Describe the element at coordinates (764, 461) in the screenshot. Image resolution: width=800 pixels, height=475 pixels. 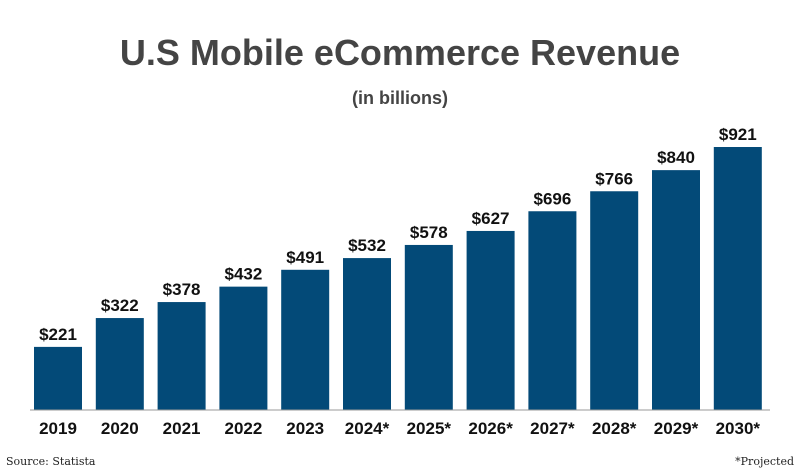
I see `projection-note: *Projected` at that location.